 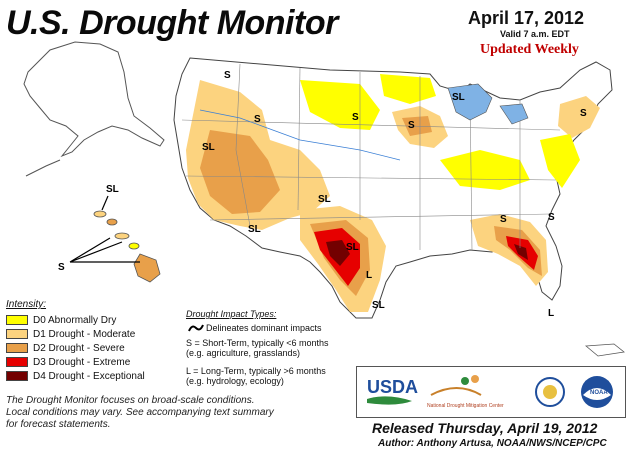 I want to click on doc-seal-logo, so click(x=550, y=392).